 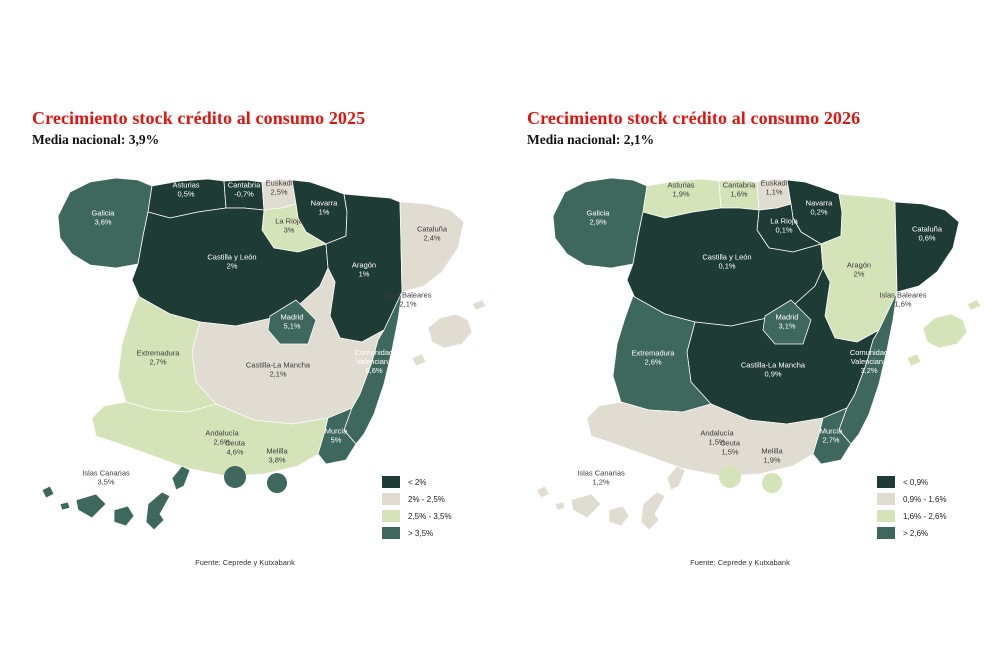 What do you see at coordinates (279, 183) in the screenshot?
I see `region-label-euskadi: Euskadi` at bounding box center [279, 183].